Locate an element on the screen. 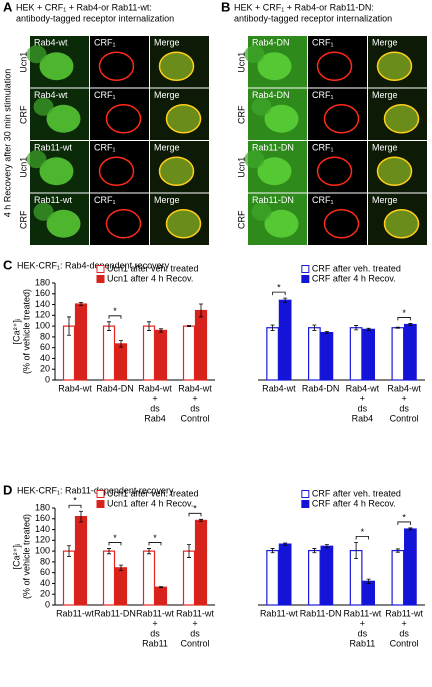  panel-title: HEK-CRF₁: Rab11-dependent recovery is located at coordinates (95, 490).